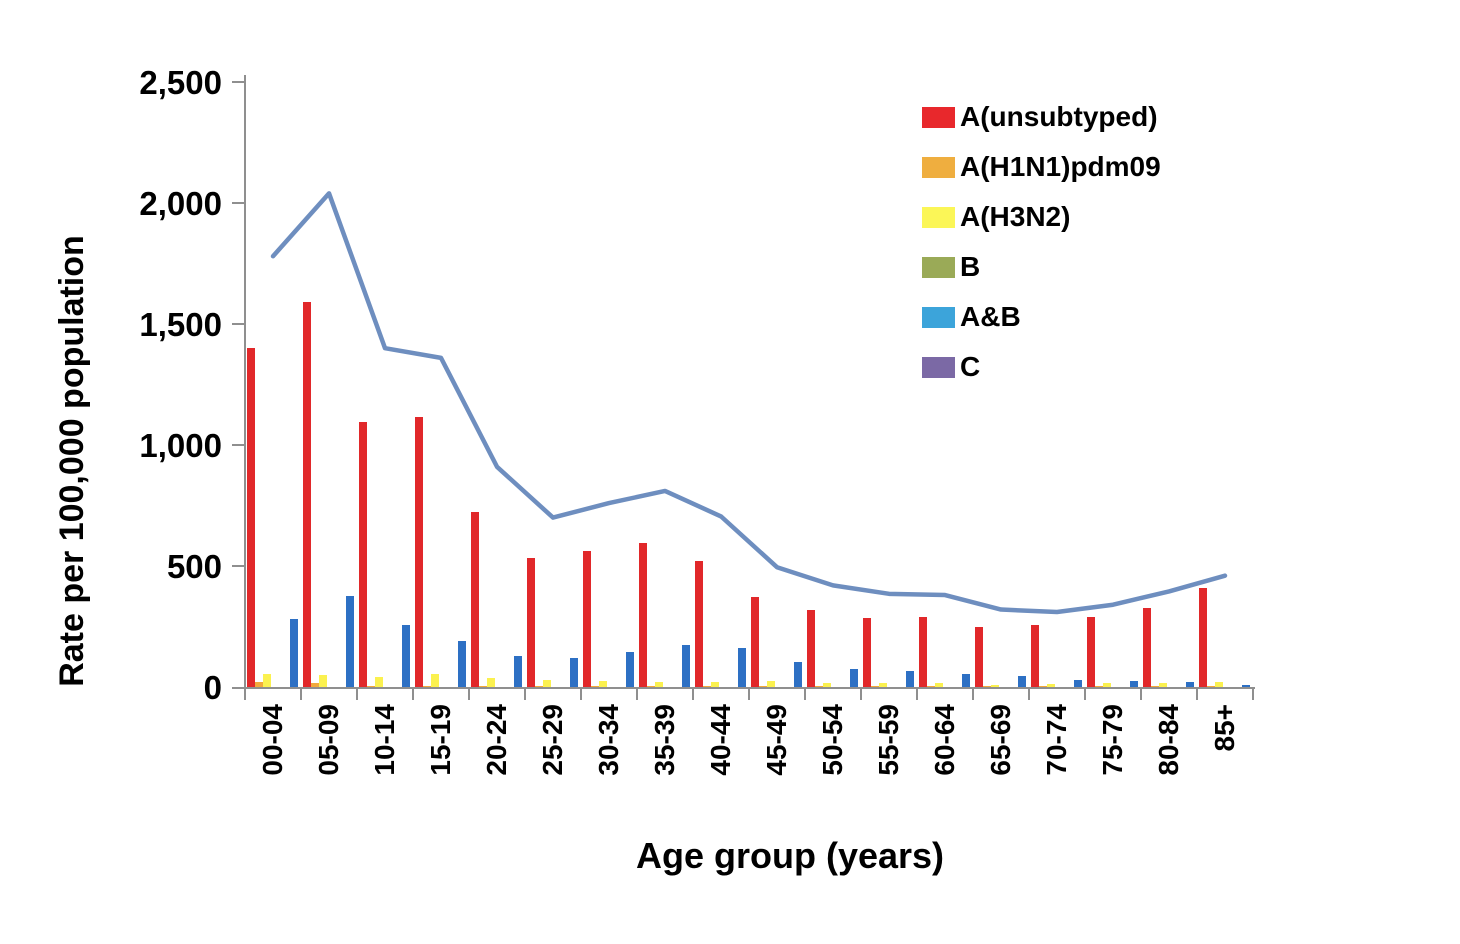 Image resolution: width=1460 pixels, height=944 pixels. I want to click on x-axis-line, so click(743, 688).